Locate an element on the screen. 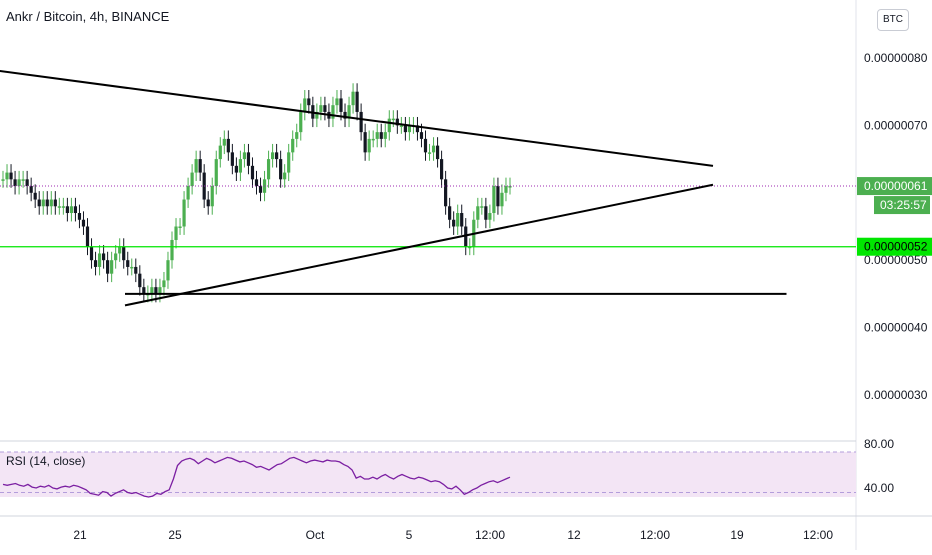  rsi-line is located at coordinates (256, 477).